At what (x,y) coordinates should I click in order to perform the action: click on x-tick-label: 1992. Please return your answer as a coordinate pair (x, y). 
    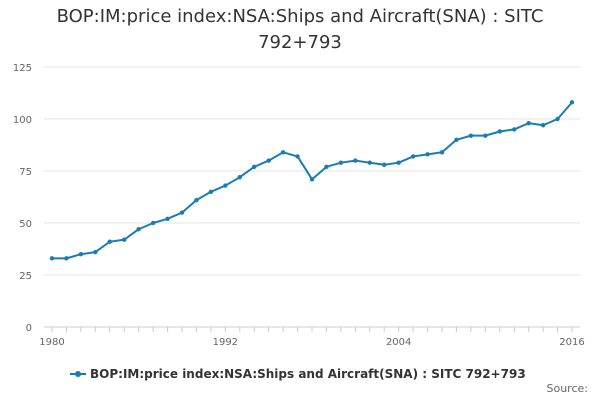
    Looking at the image, I should click on (225, 342).